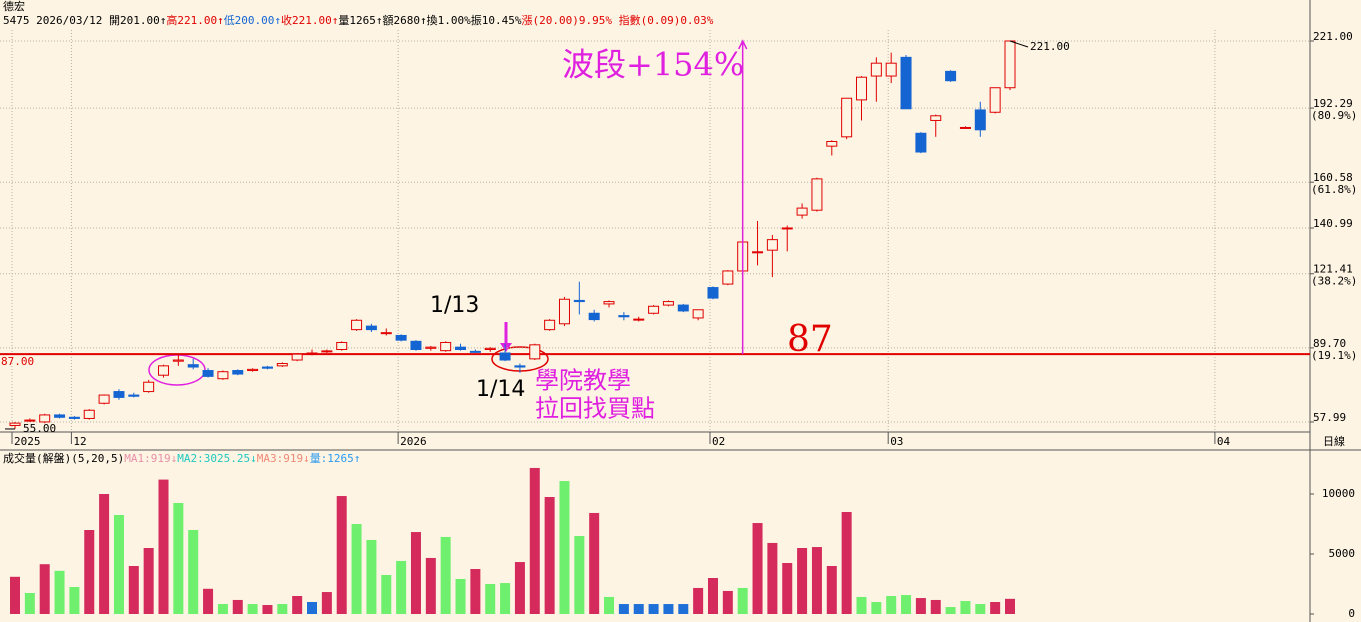  I want to click on quote-segment: 量1265↑額2680↑換1.00%振10.45%, so click(429, 20).